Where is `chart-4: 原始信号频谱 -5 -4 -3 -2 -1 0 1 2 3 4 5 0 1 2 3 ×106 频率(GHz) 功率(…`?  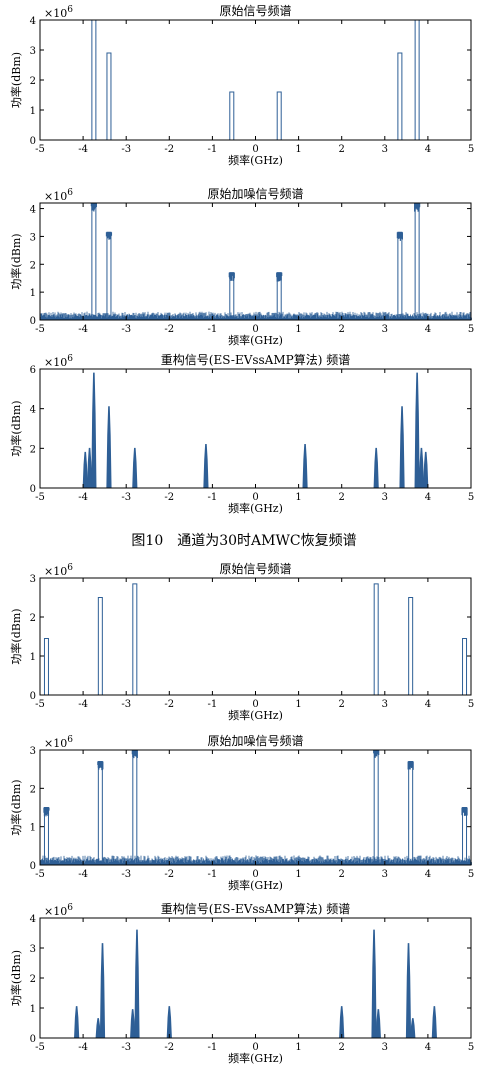 chart-4: 原始信号频谱 -5 -4 -3 -2 -1 0 1 2 3 4 5 0 1 2 3 ×106 频率(GHz) 功率(… is located at coordinates (241, 642).